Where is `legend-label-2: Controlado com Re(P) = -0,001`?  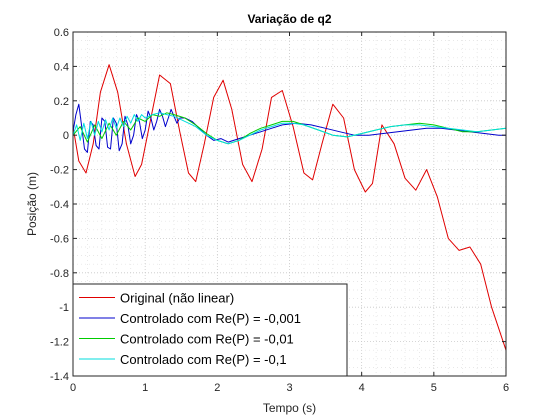
legend-label-2: Controlado com Re(P) = -0,001 is located at coordinates (210, 318).